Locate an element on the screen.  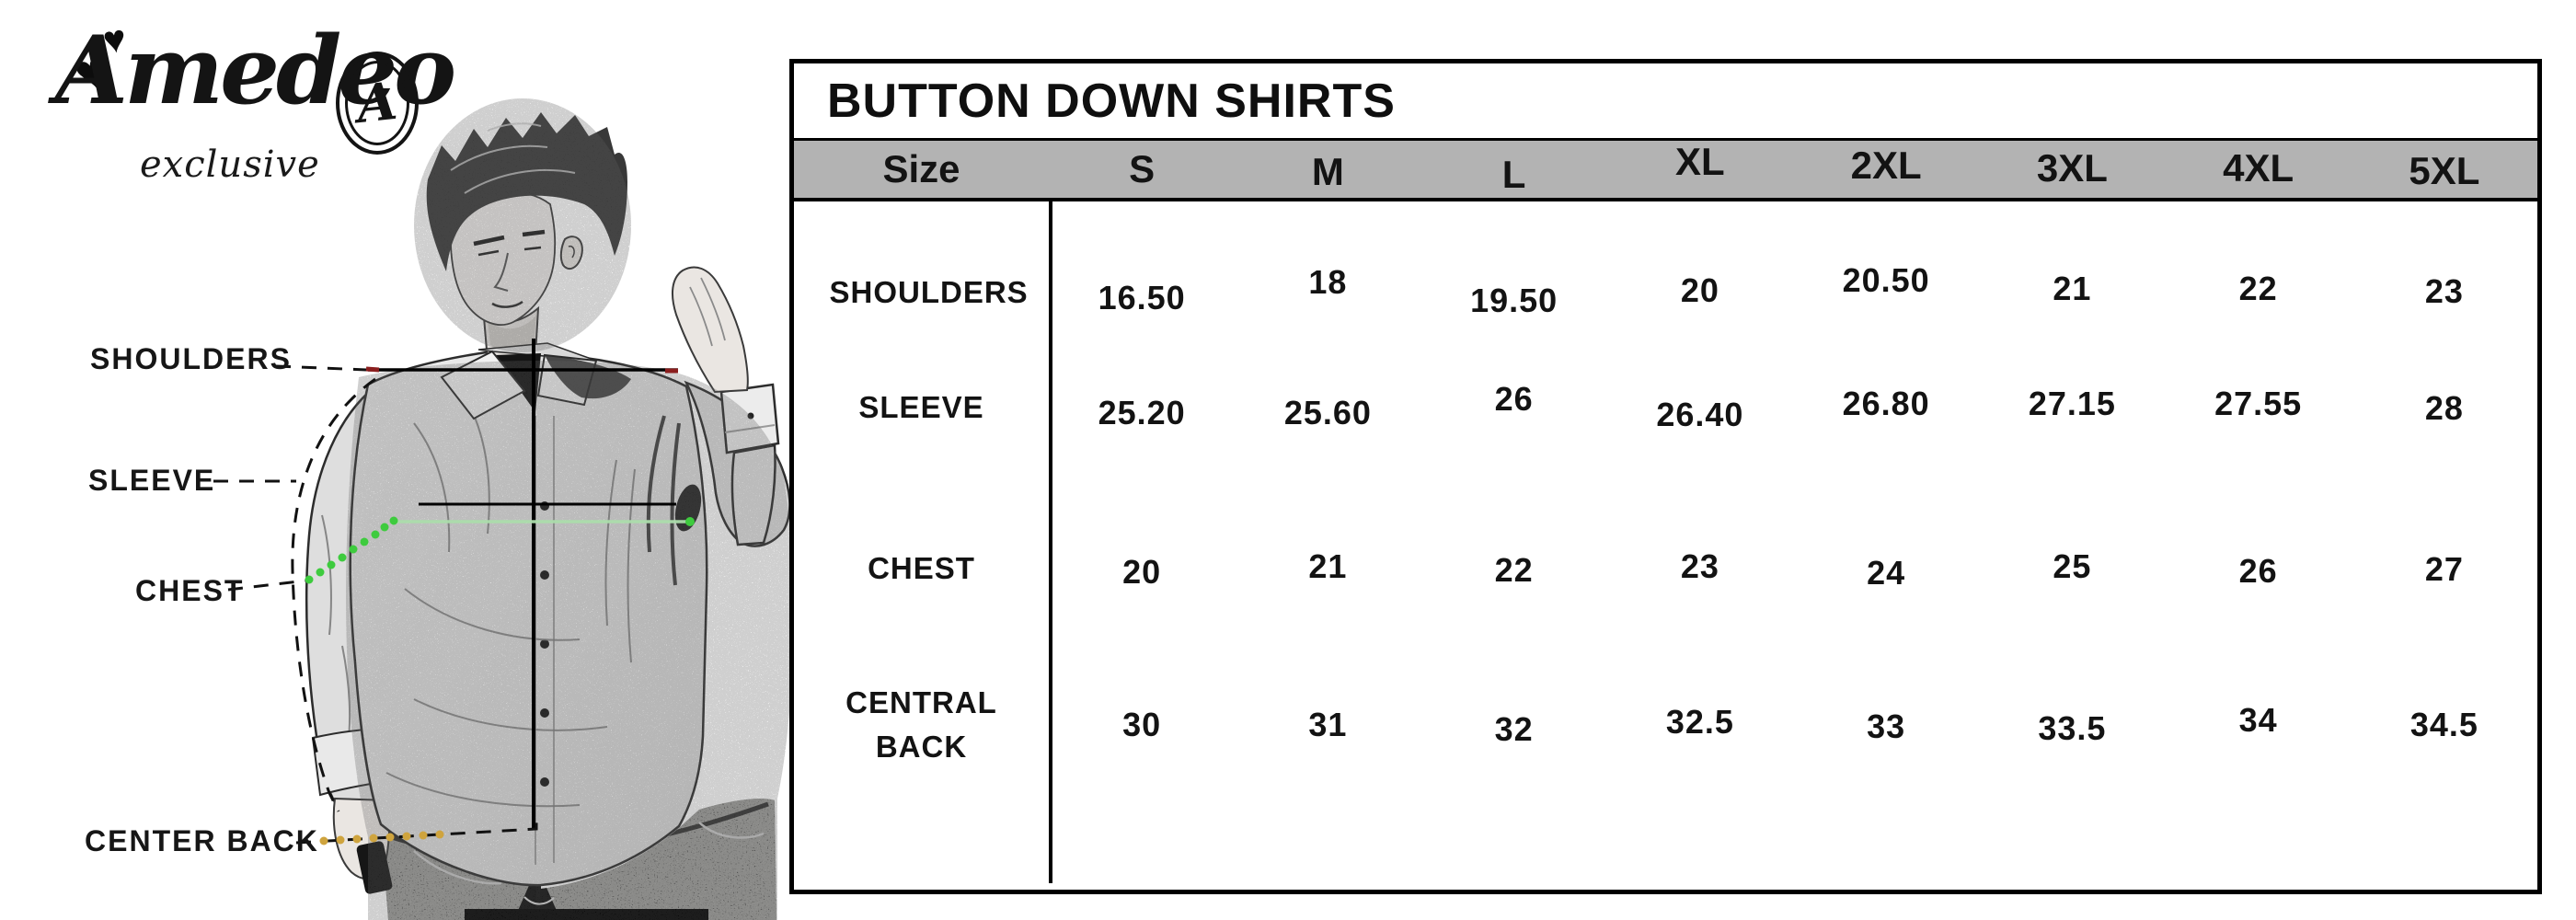
measurement-value: 33 is located at coordinates (1886, 726).